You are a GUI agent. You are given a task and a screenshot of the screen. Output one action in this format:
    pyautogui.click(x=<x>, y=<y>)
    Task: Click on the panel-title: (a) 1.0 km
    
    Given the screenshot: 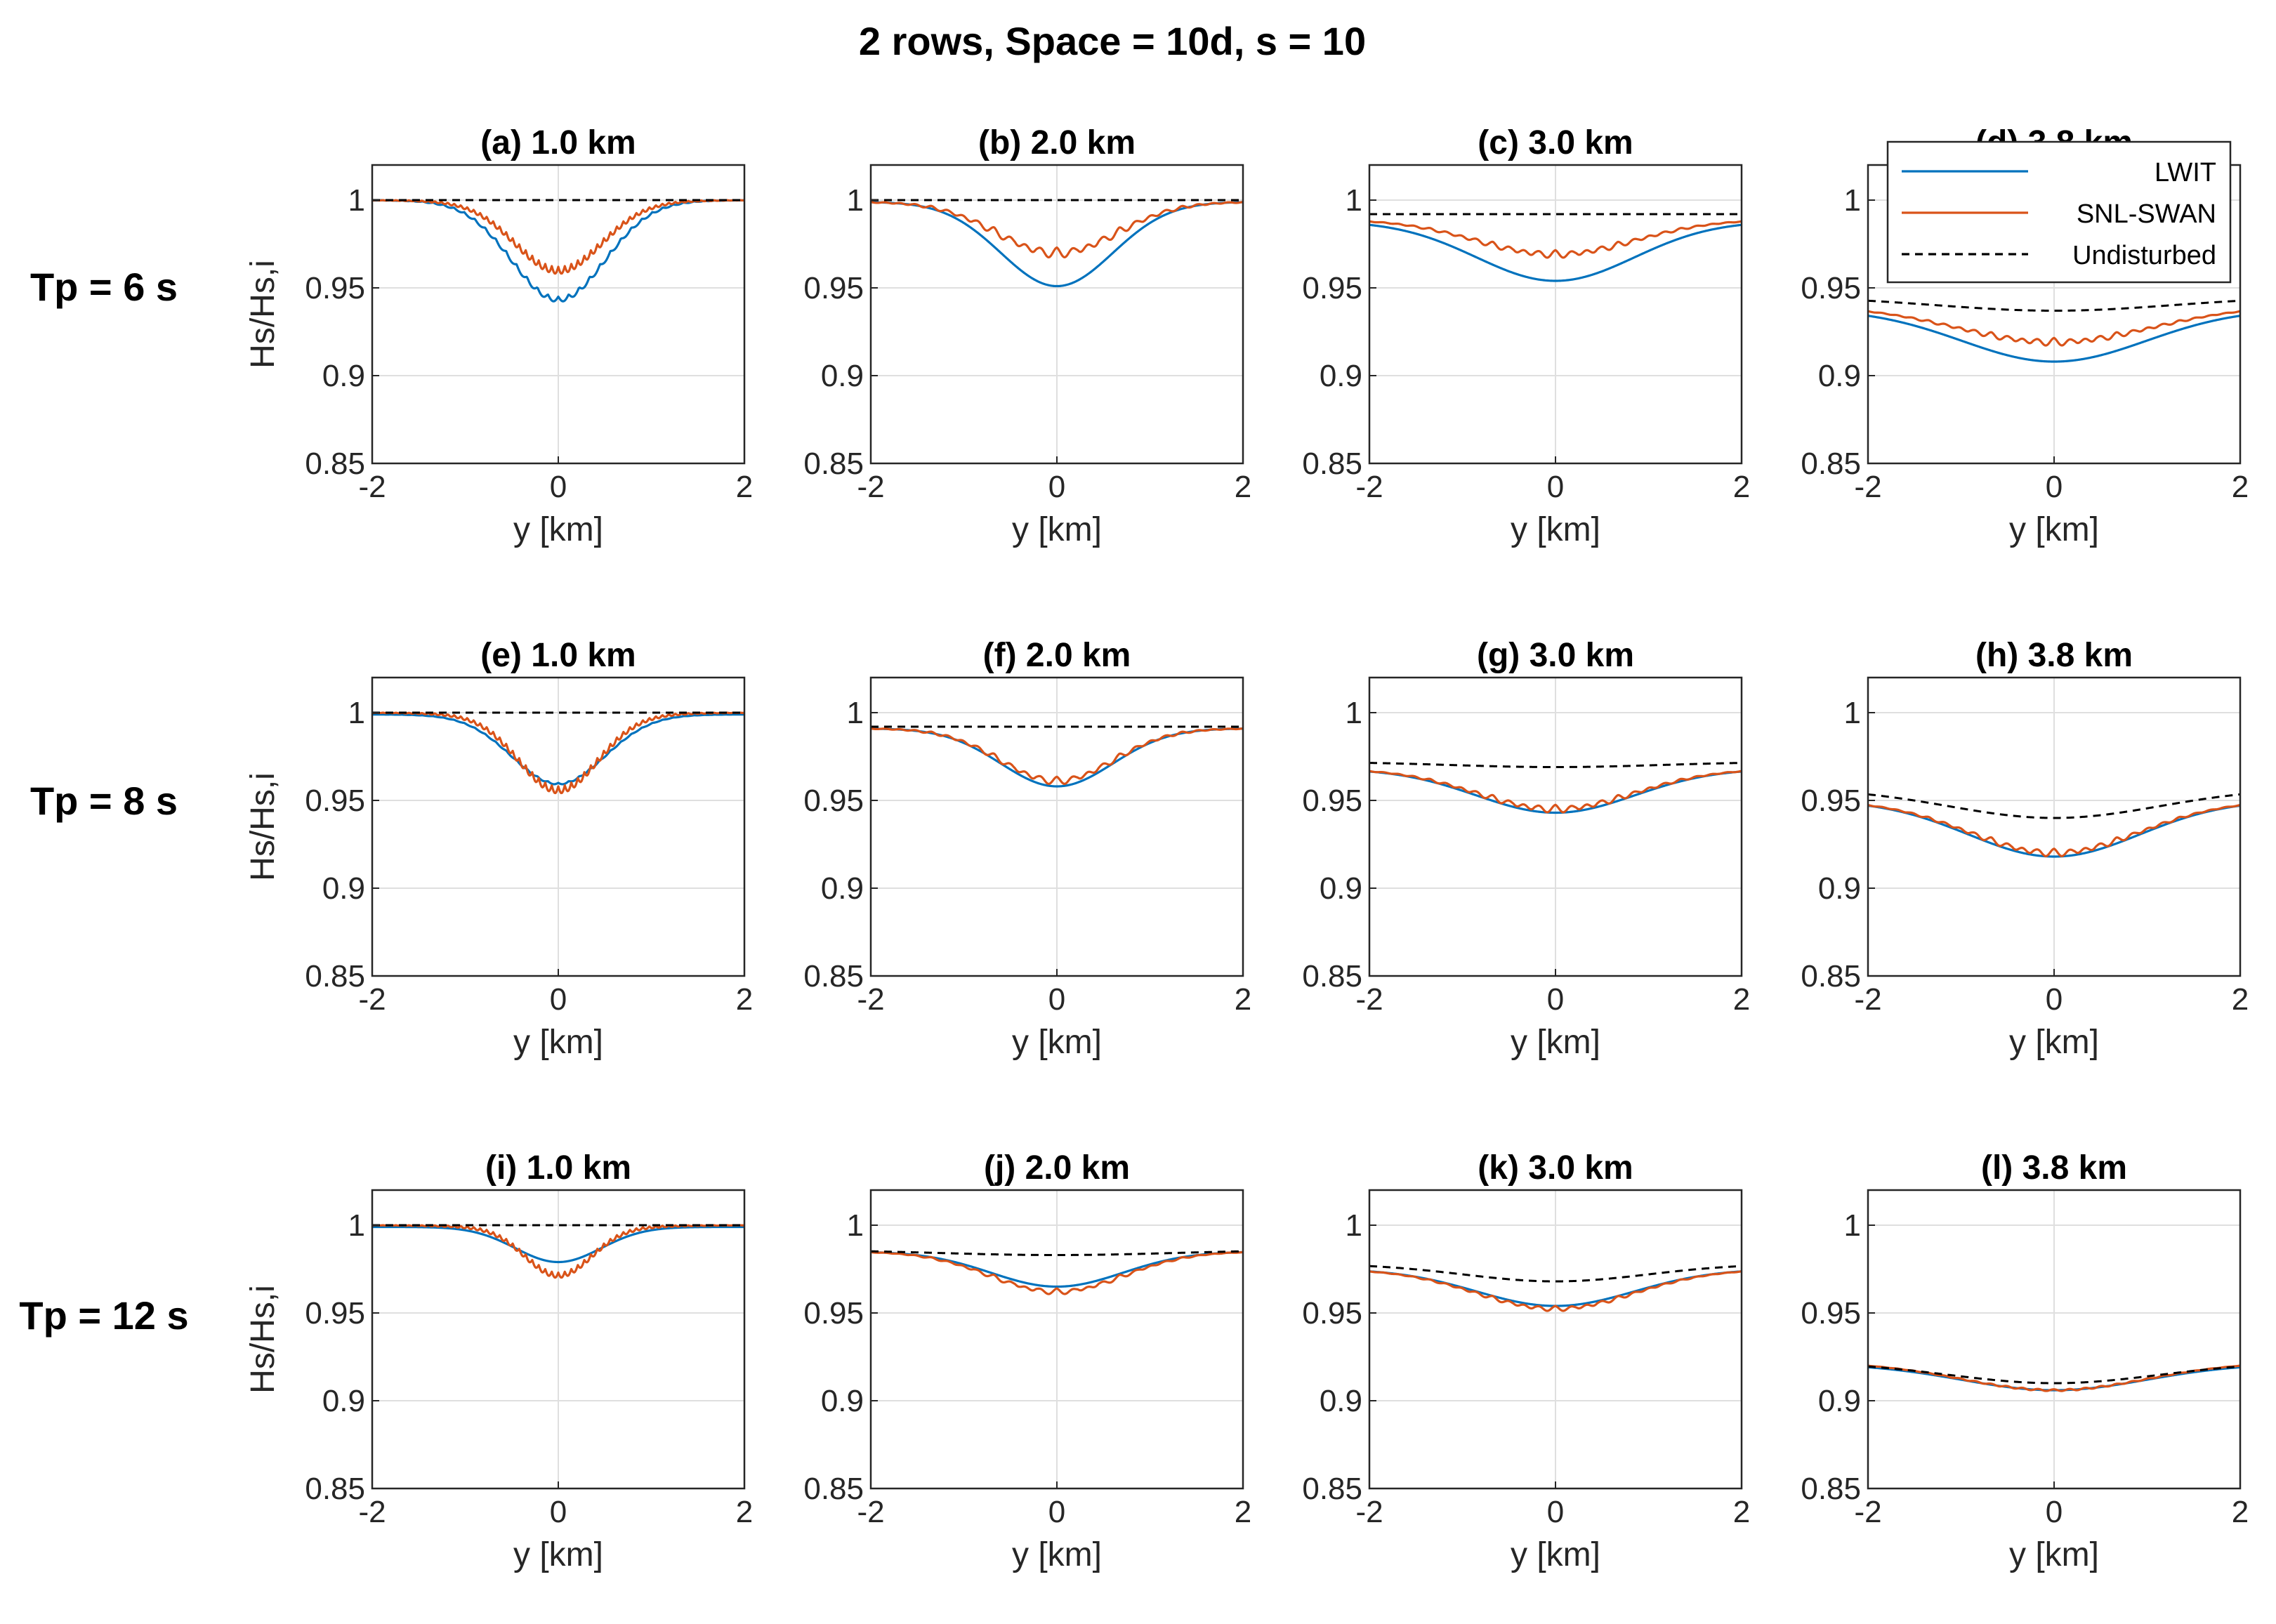 What is the action you would take?
    pyautogui.click(x=558, y=142)
    